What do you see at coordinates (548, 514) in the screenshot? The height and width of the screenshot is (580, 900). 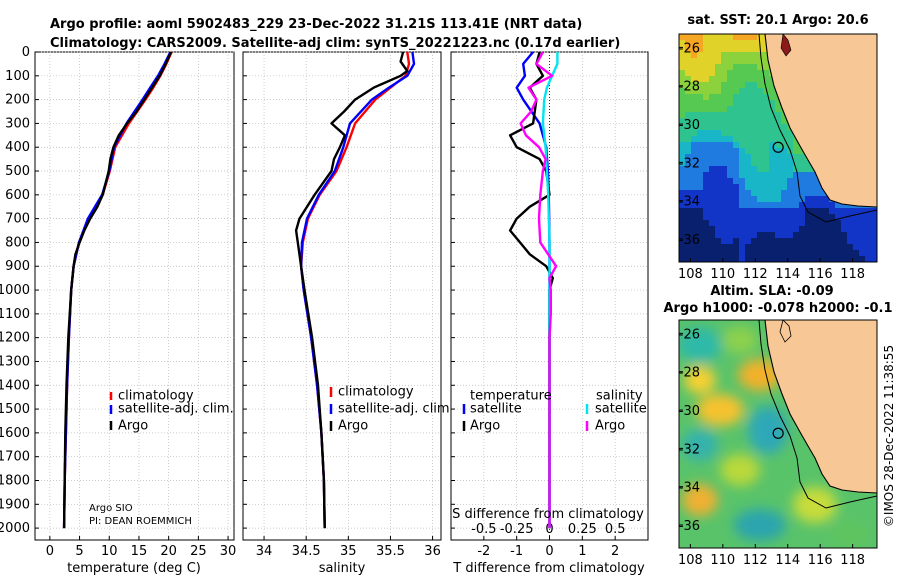 I see `s-difference-xlabel: S difference from climatology` at bounding box center [548, 514].